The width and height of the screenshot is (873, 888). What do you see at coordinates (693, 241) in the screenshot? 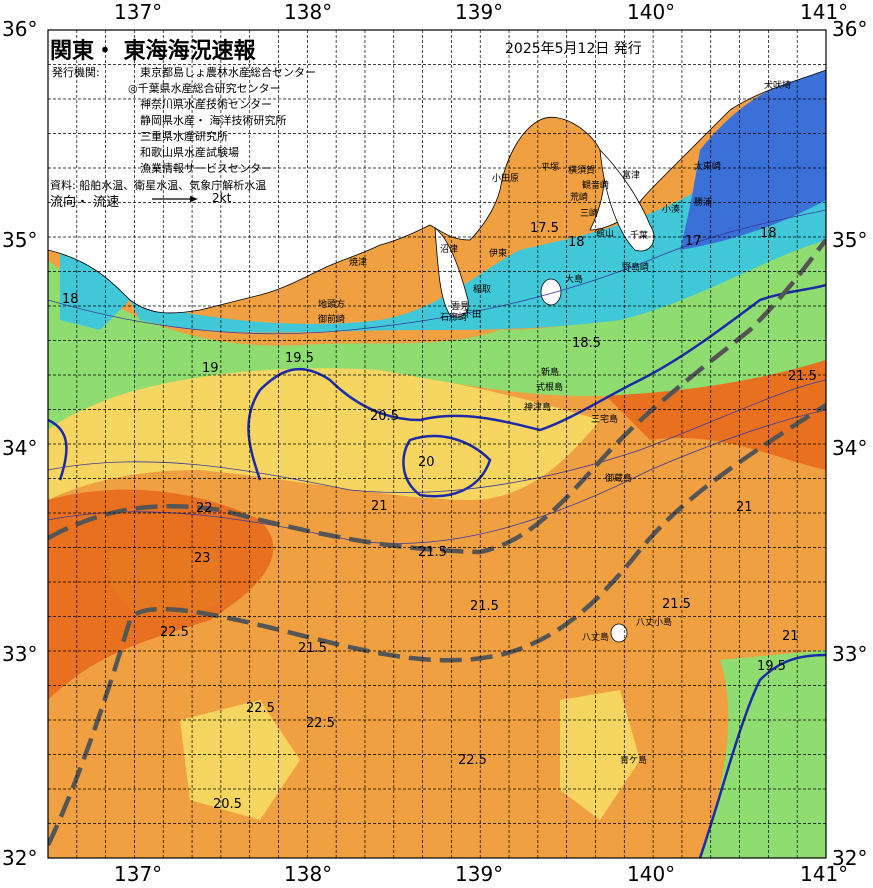
I see `isotherm-label: 17` at bounding box center [693, 241].